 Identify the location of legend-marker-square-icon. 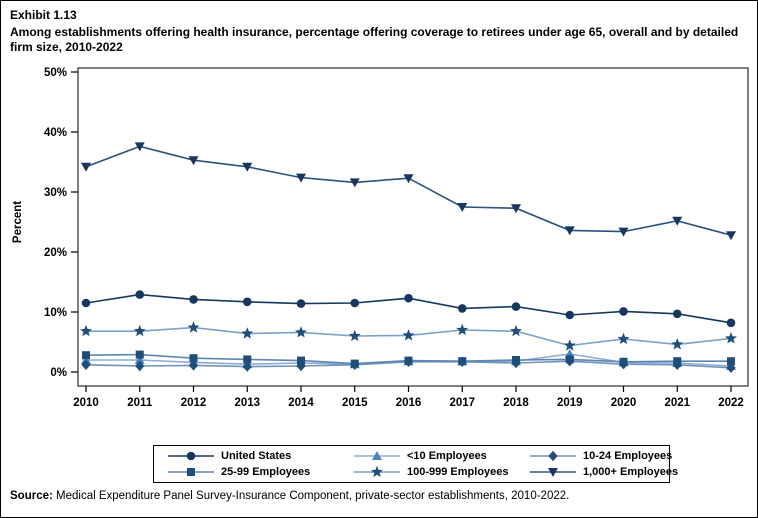
(191, 472).